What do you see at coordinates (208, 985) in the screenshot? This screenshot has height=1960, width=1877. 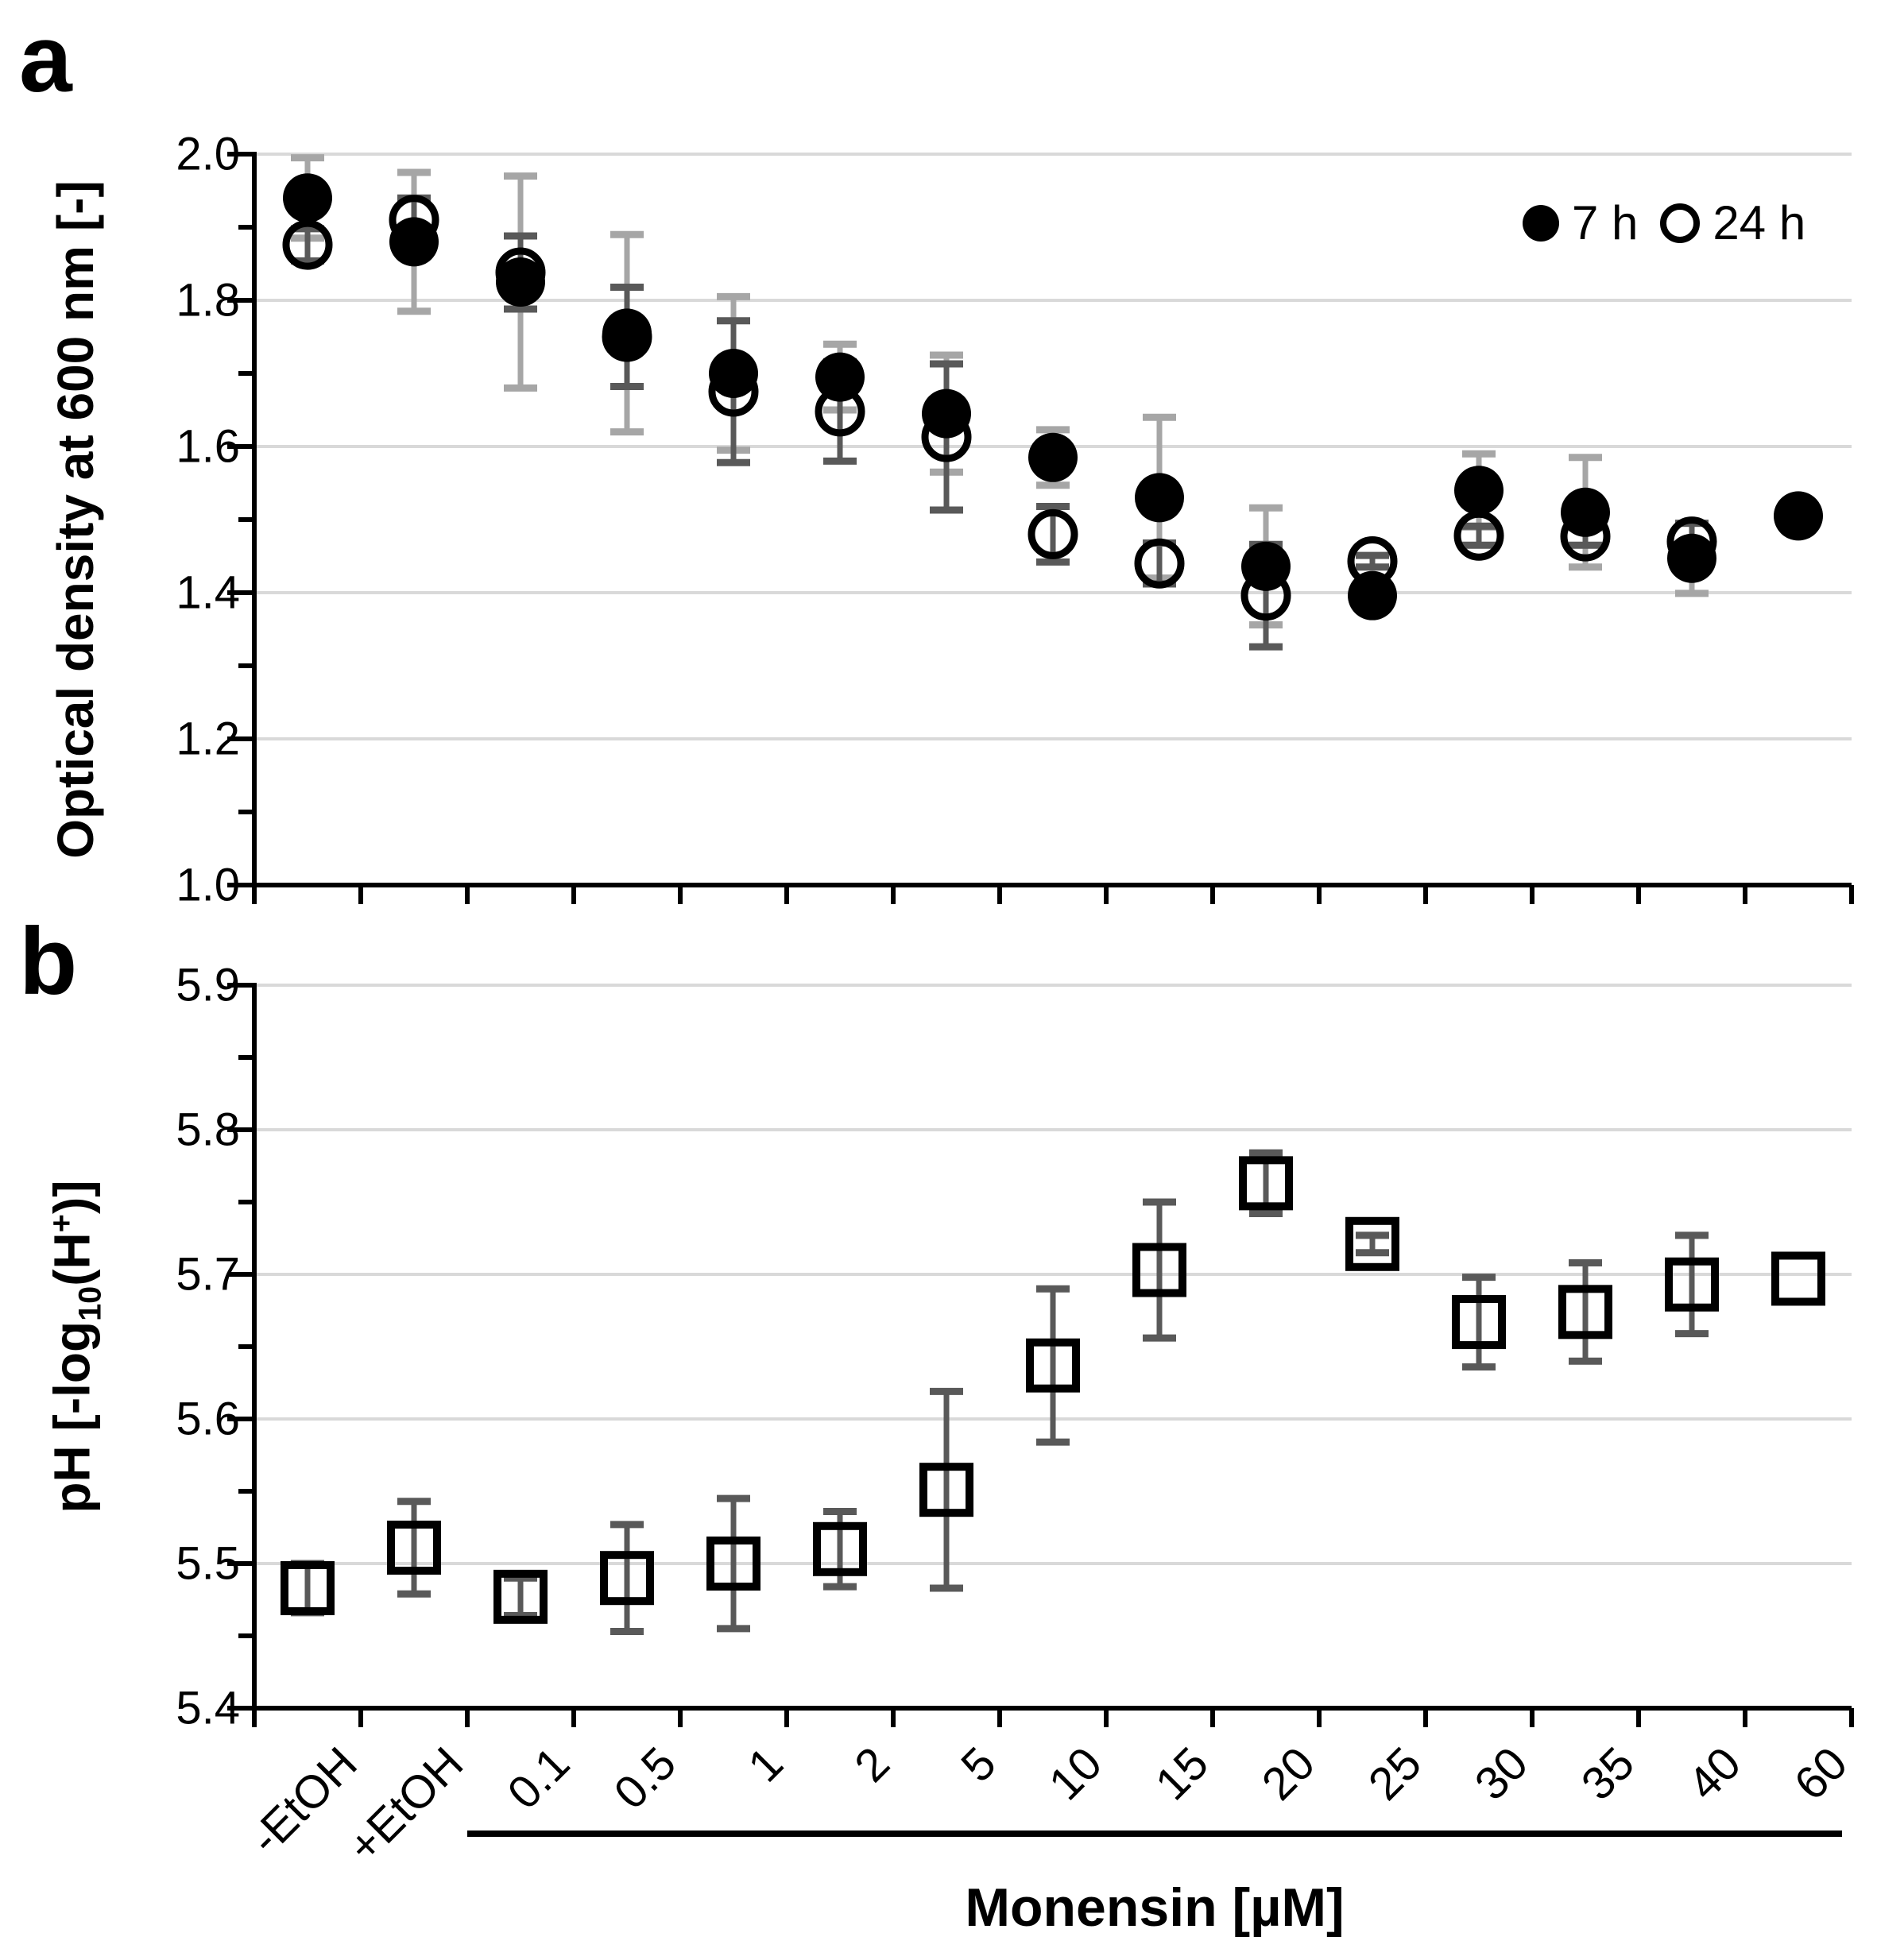 I see `y-tick-label-panel-b: 5.9` at bounding box center [208, 985].